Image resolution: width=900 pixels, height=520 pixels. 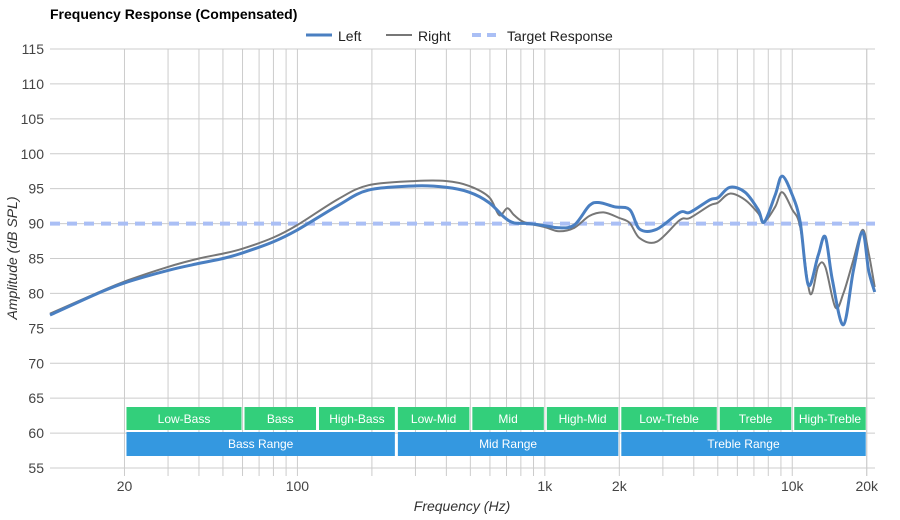 I want to click on range-label: Treble Range, so click(x=743, y=444).